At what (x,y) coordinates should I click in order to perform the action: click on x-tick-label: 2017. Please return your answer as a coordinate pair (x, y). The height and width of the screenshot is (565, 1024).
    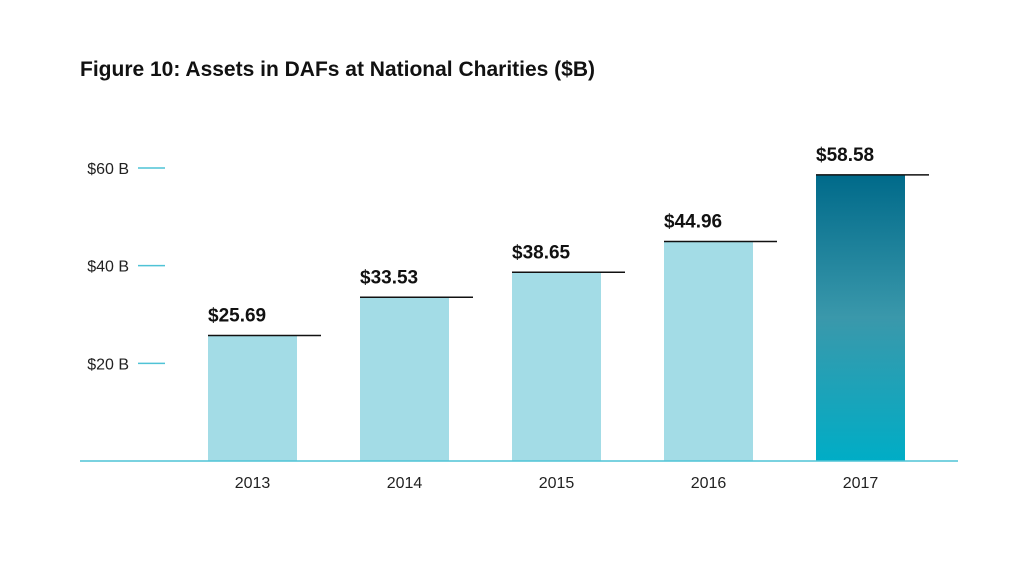
    Looking at the image, I should click on (861, 483).